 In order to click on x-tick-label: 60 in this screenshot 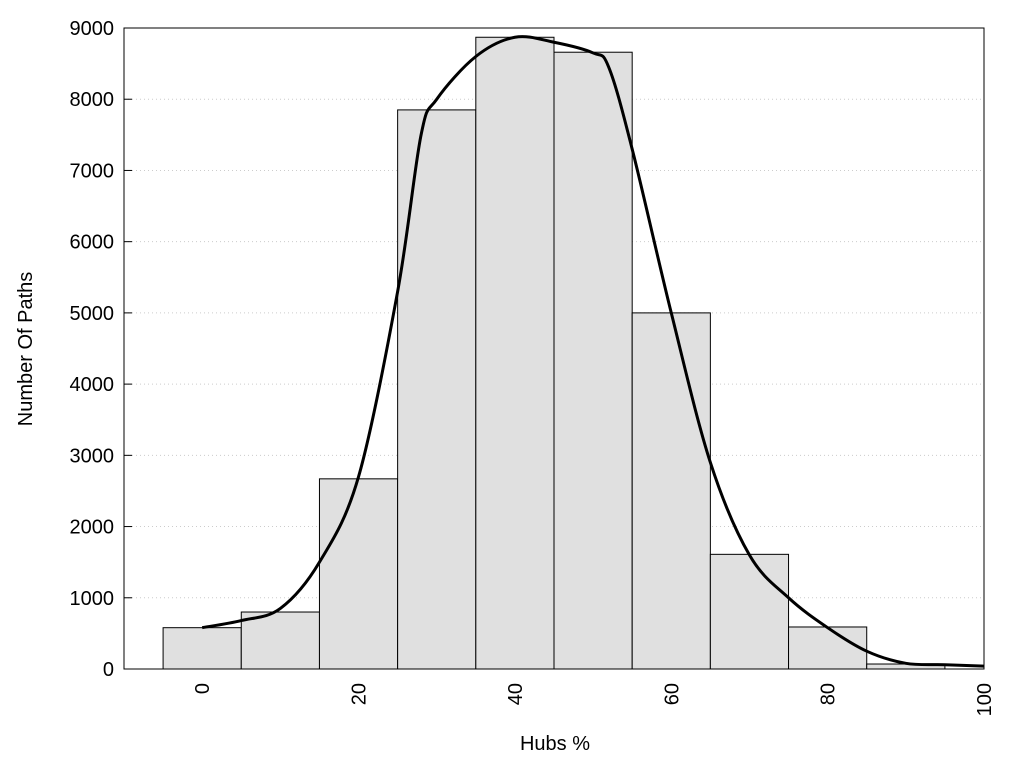, I will do `click(672, 694)`.